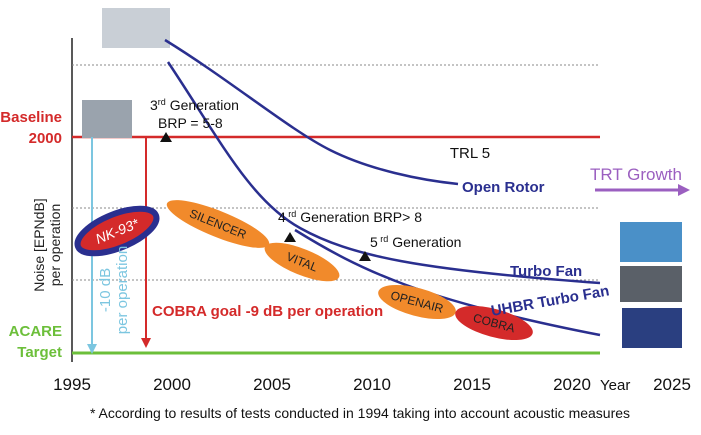 This screenshot has height=435, width=701. I want to click on x-tick-label: 1995, so click(72, 384).